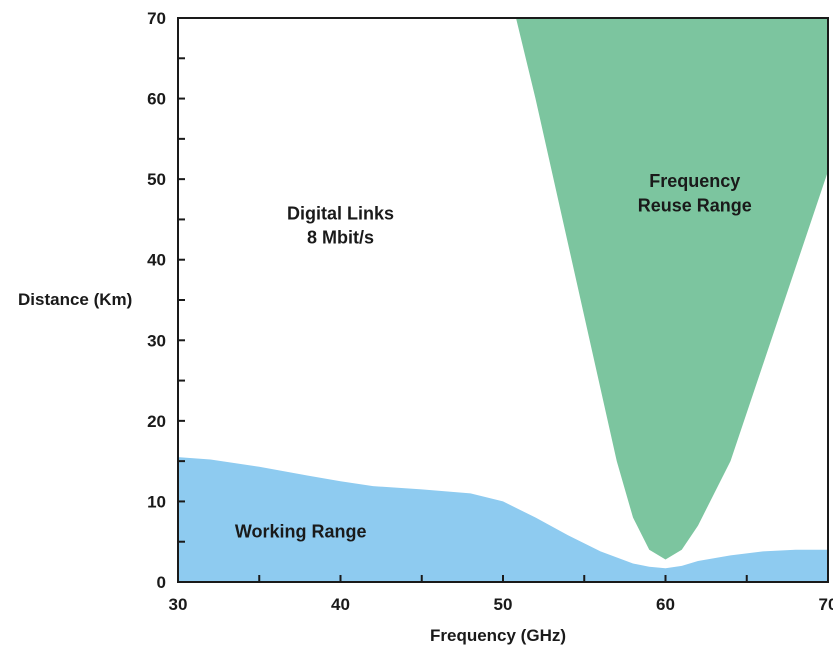 Image resolution: width=833 pixels, height=649 pixels. What do you see at coordinates (498, 635) in the screenshot?
I see `x-axis-label: Frequency (GHz)` at bounding box center [498, 635].